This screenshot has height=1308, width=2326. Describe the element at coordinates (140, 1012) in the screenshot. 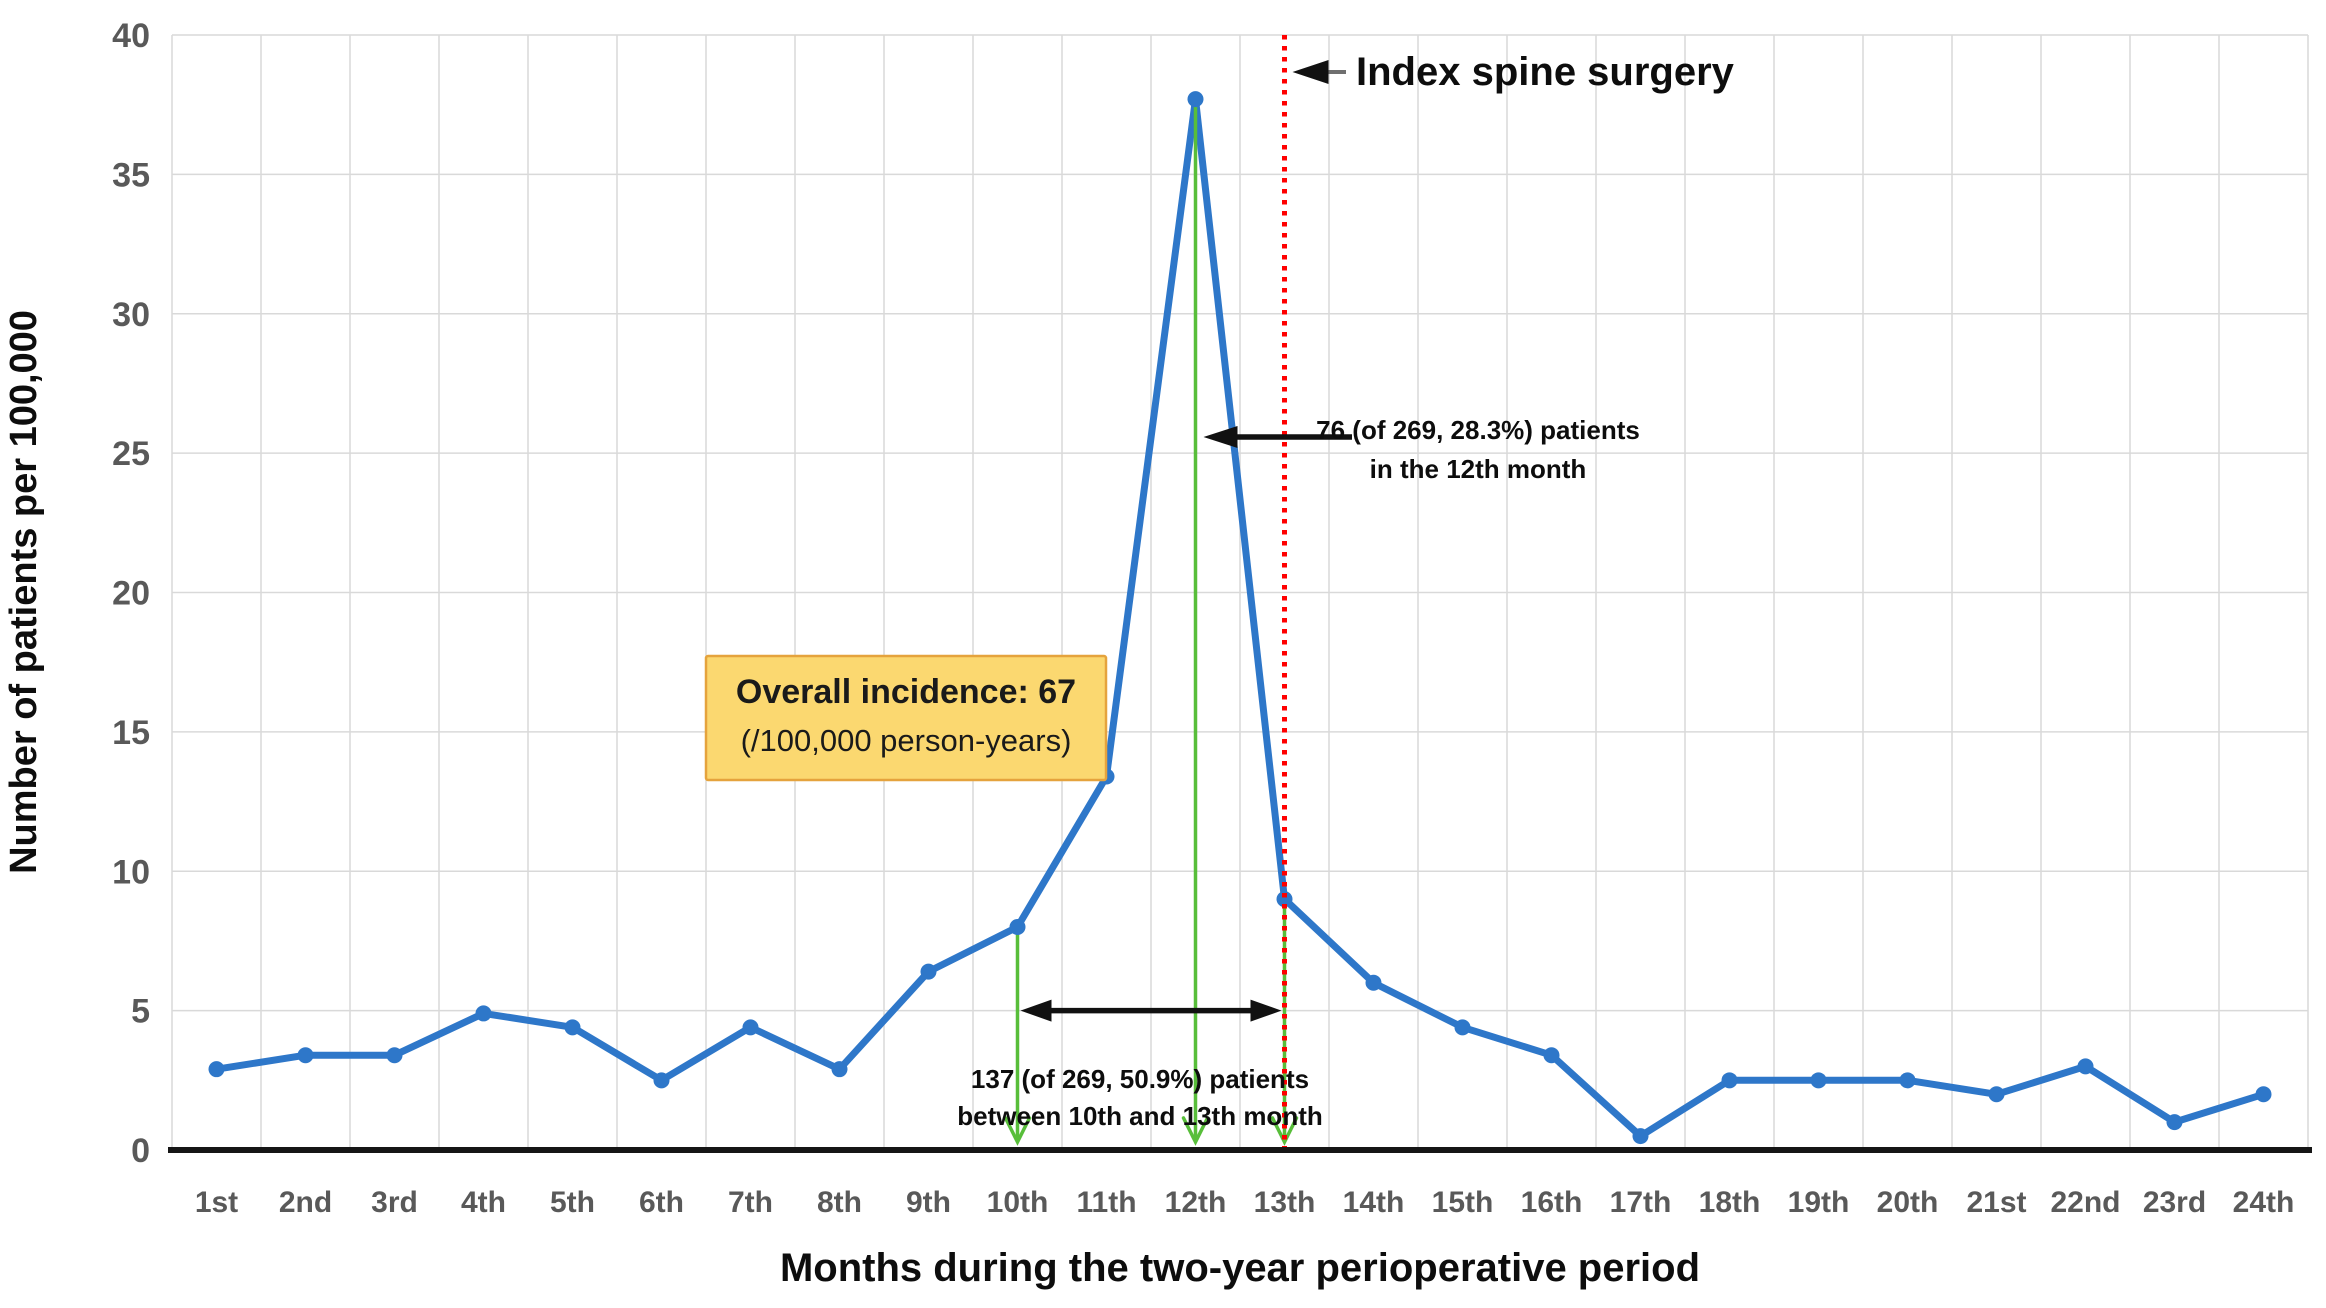

I see `y-tick-label: 5` at that location.